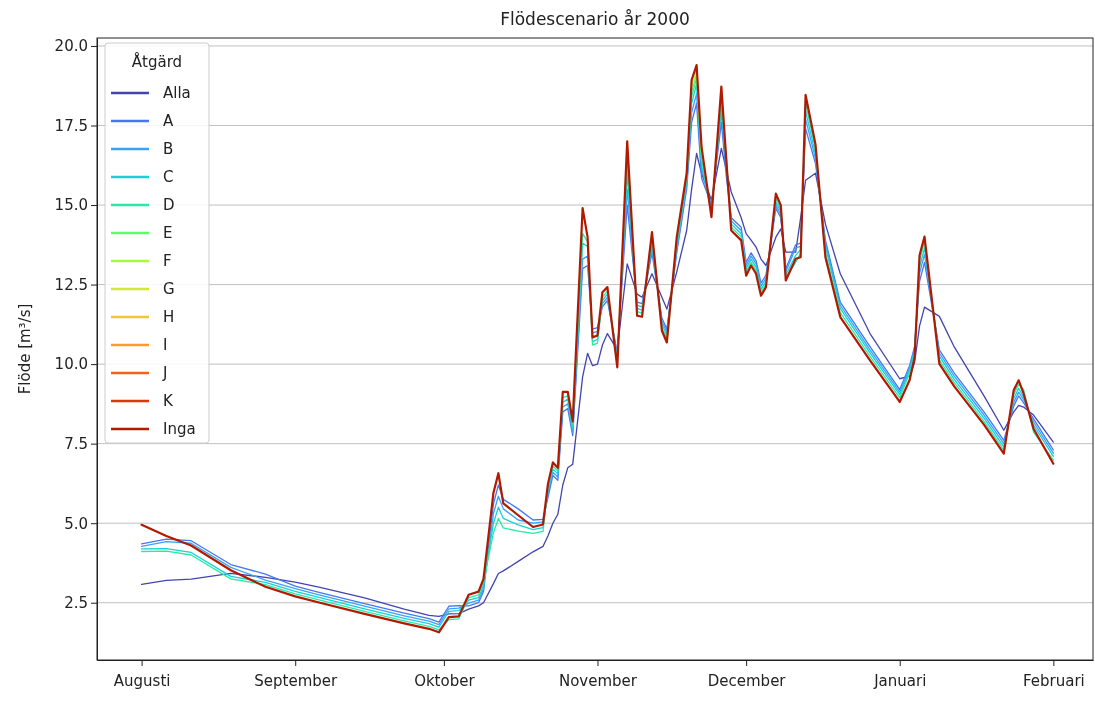 This screenshot has width=1095, height=704. What do you see at coordinates (25, 349) in the screenshot?
I see `y-axis-title: Flöde [m³/s]` at bounding box center [25, 349].